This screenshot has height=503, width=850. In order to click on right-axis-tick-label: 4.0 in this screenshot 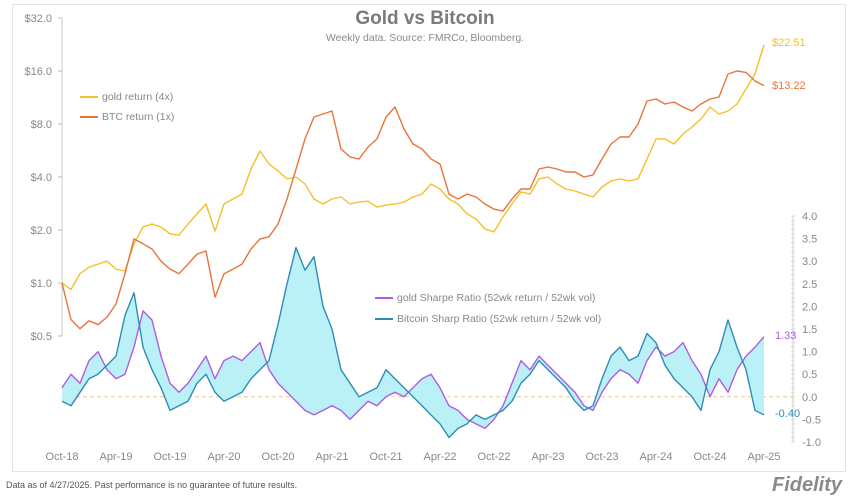, I will do `click(809, 217)`.